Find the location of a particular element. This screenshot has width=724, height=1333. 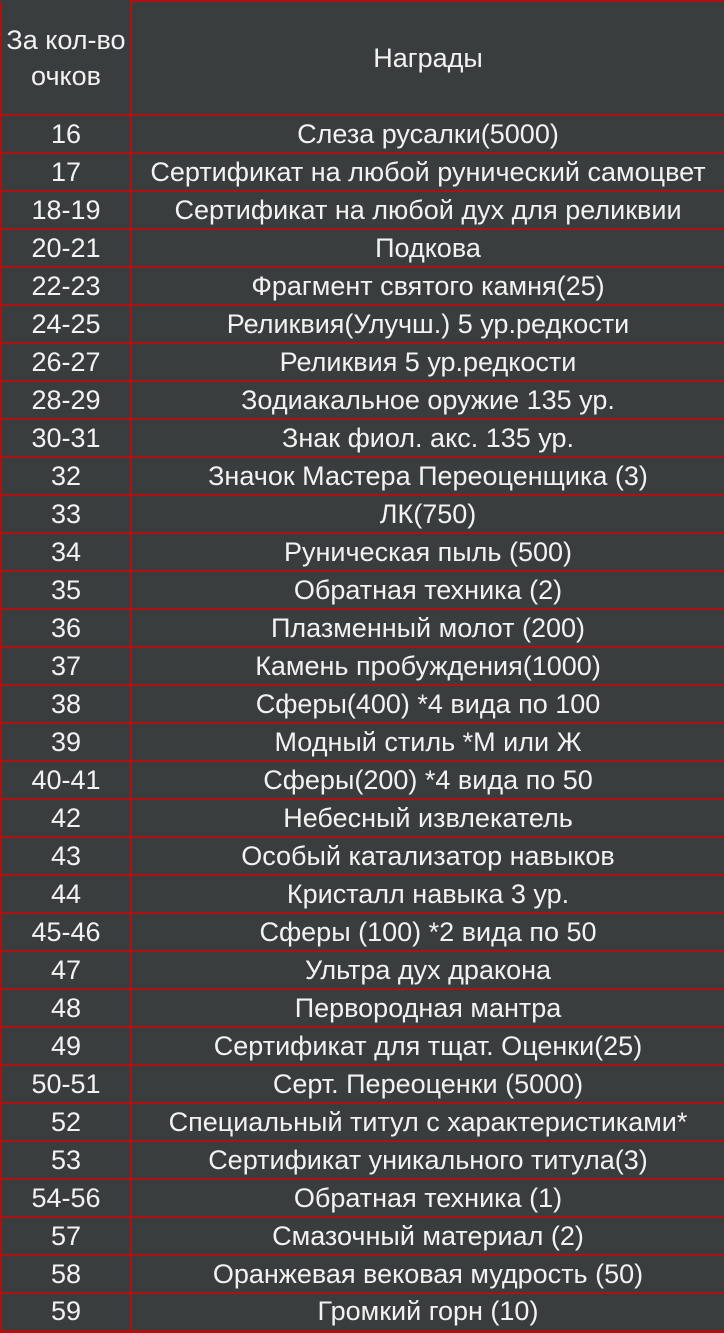

points-header-cell: За кол-во очков is located at coordinates (66, 58).